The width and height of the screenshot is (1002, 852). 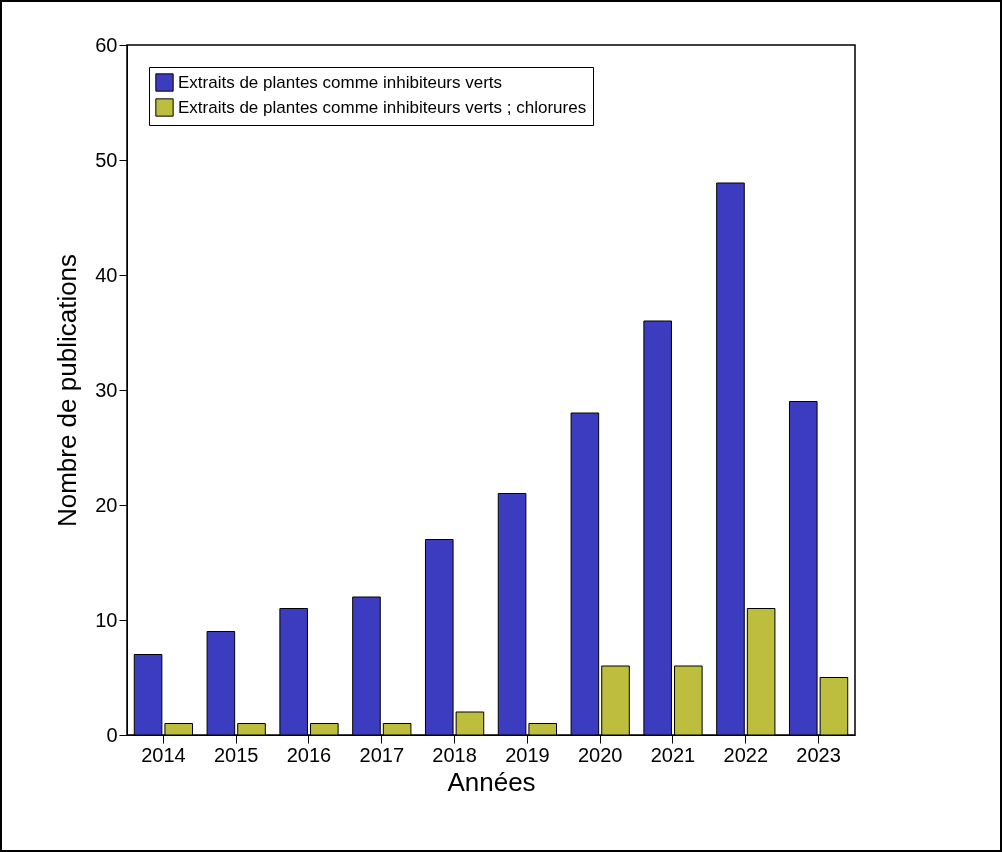 What do you see at coordinates (454, 754) in the screenshot?
I see `x-tick-label: 2018` at bounding box center [454, 754].